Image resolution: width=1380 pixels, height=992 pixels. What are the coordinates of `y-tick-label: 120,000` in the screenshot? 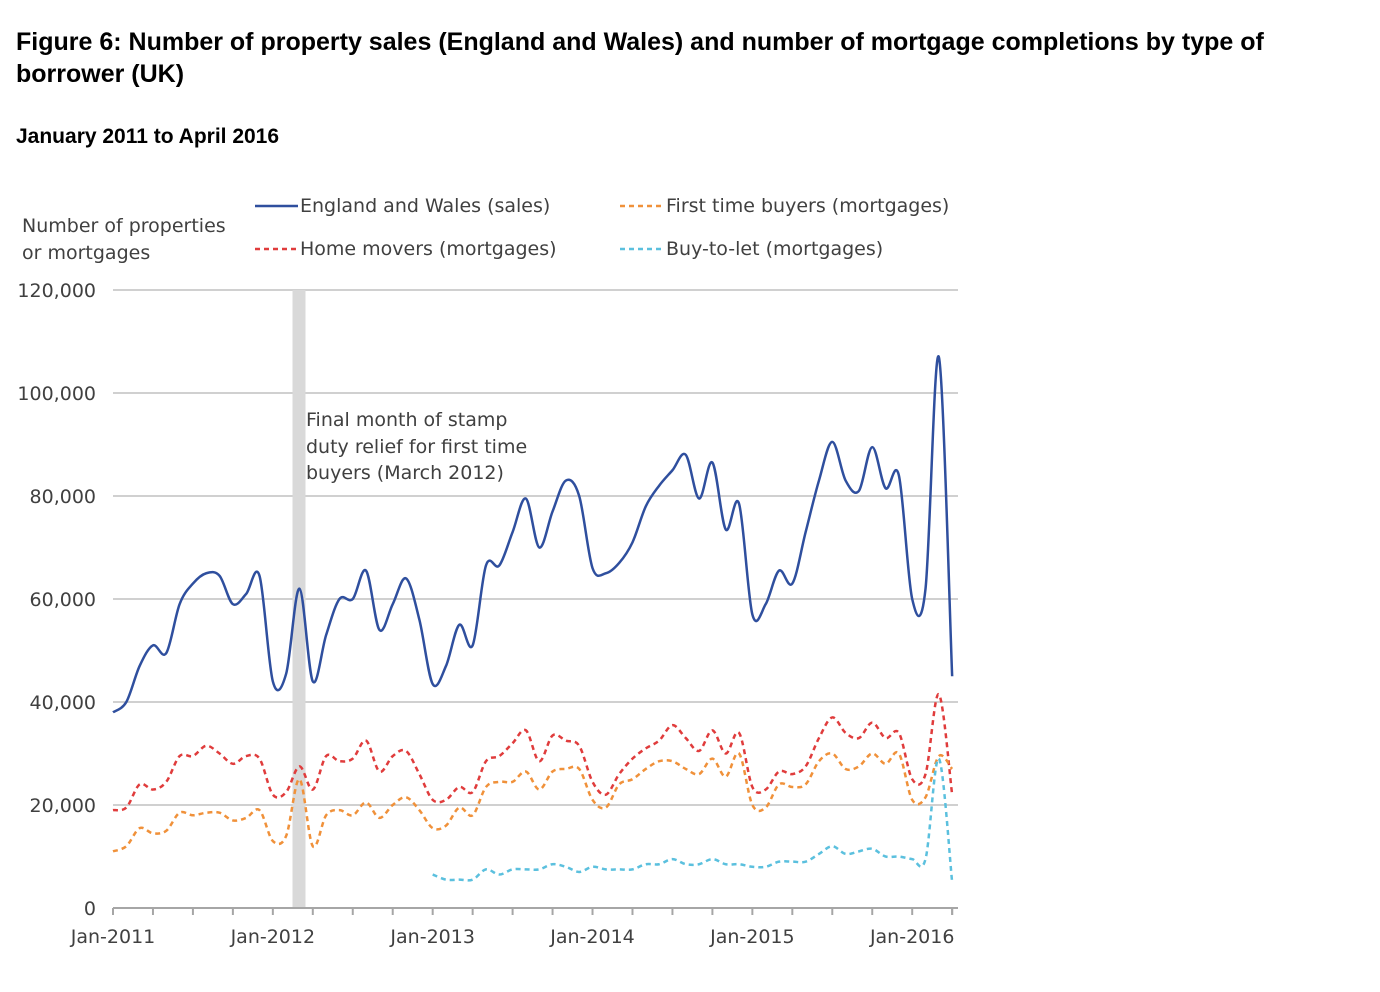 It's located at (56, 291).